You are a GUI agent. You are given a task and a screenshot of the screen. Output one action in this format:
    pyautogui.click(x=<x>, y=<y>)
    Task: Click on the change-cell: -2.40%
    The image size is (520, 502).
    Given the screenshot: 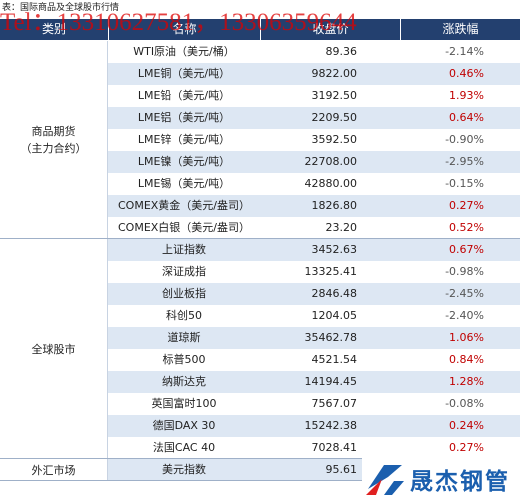 What is the action you would take?
    pyautogui.click(x=464, y=315)
    